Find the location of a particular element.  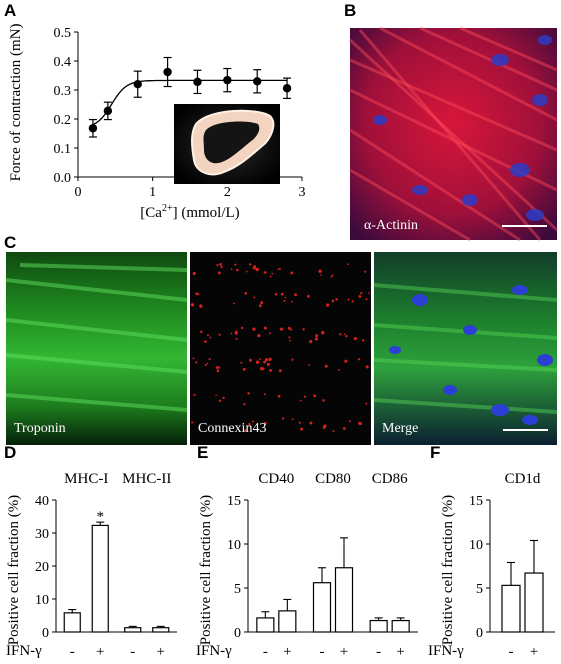

stain-label-merge: Merge is located at coordinates (400, 428).